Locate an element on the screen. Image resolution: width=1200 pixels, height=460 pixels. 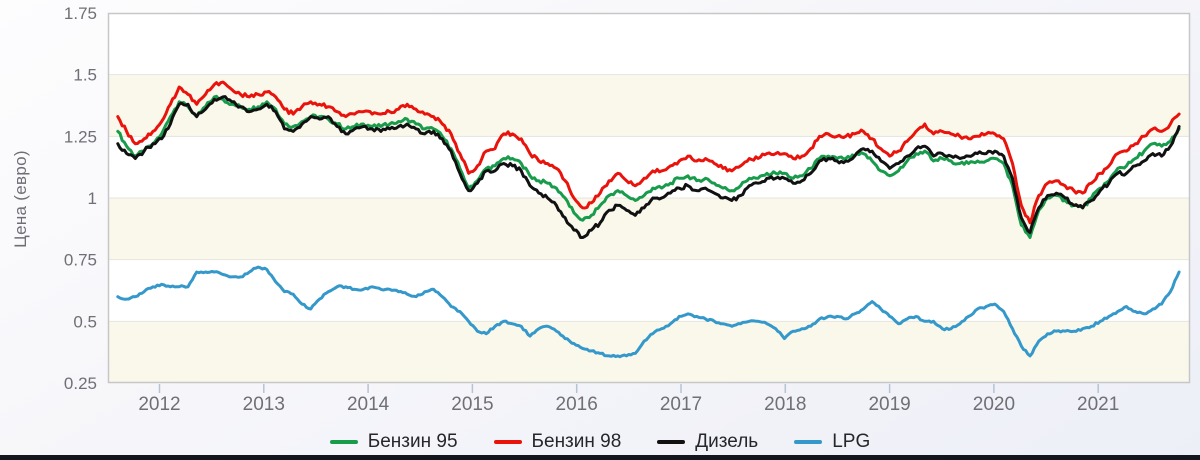
legend-item-dizel: Дизель is located at coordinates (707, 442).